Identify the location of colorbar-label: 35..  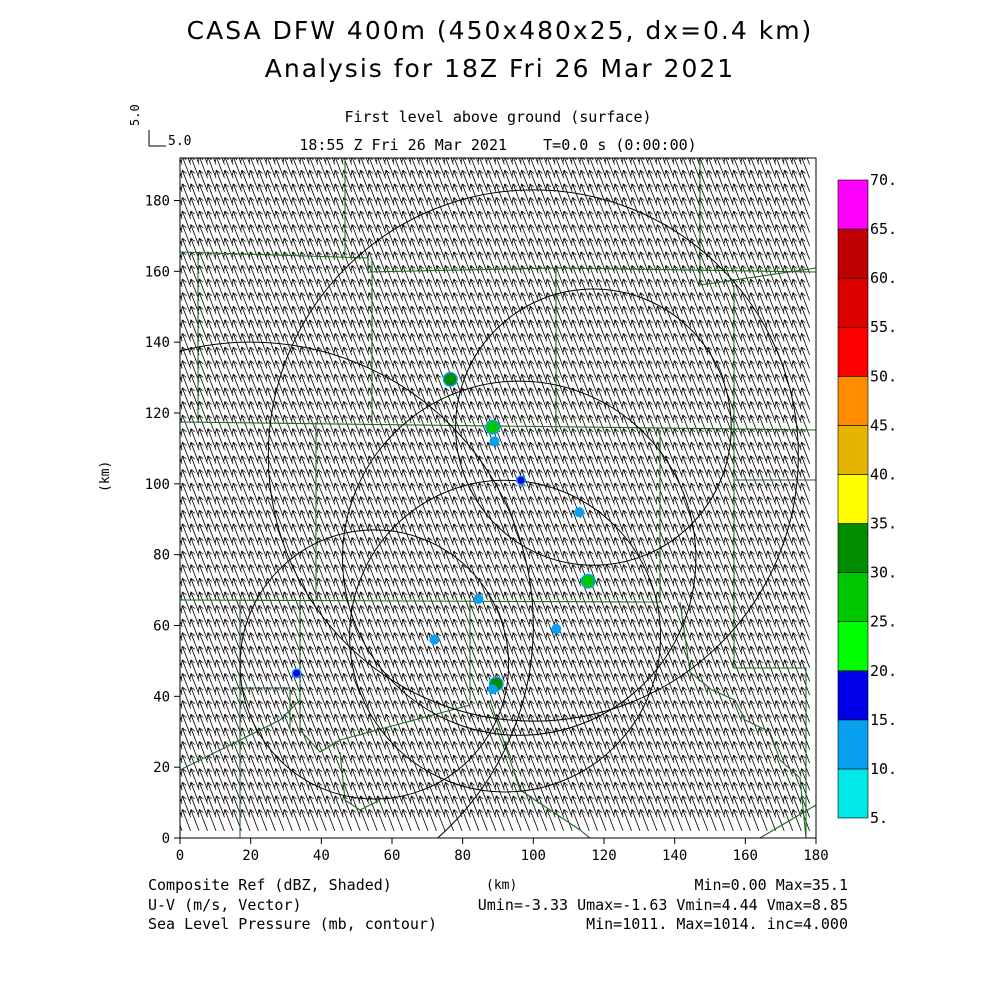
(883, 524).